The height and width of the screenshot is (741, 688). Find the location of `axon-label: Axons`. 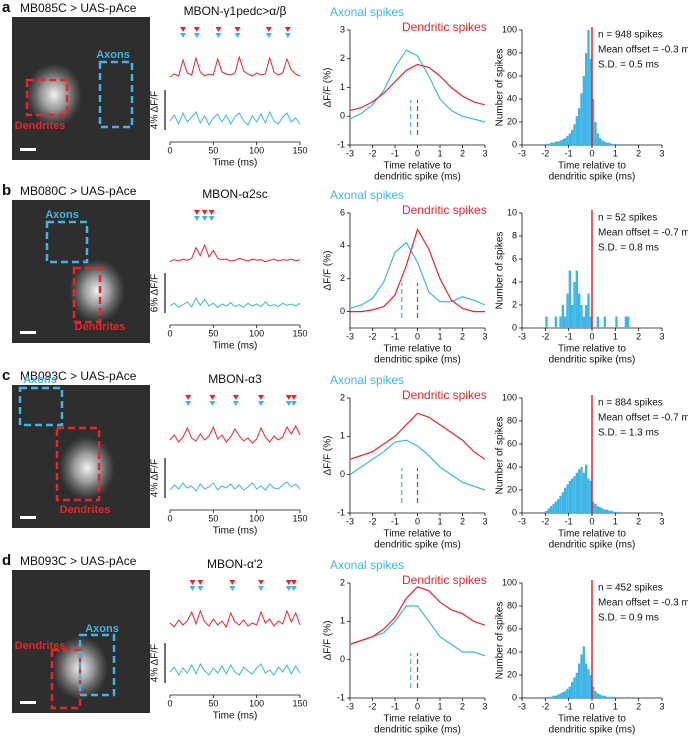

axon-label: Axons is located at coordinates (113, 55).